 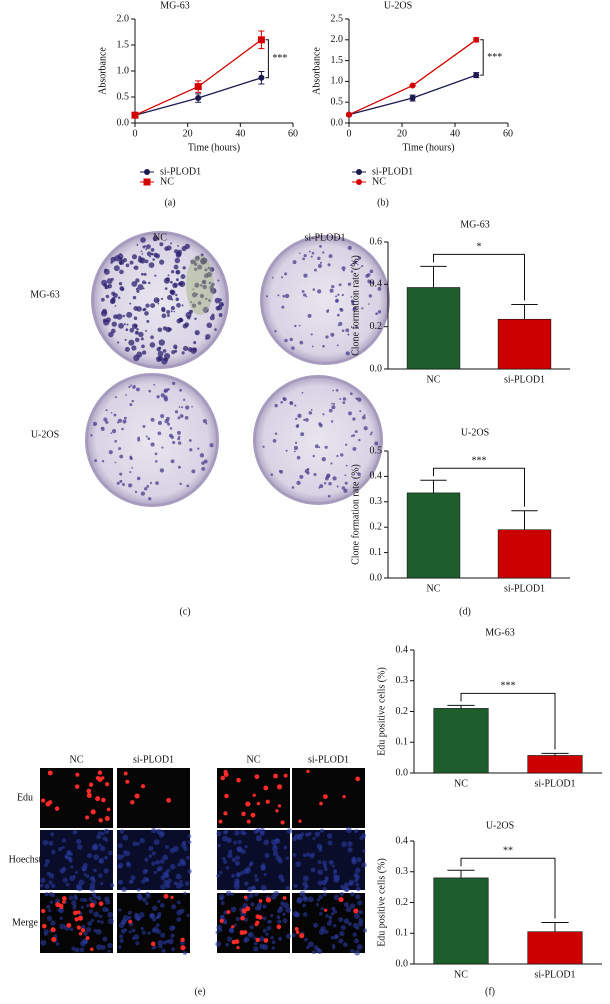 I want to click on image-row-label: Edu, so click(x=25, y=797).